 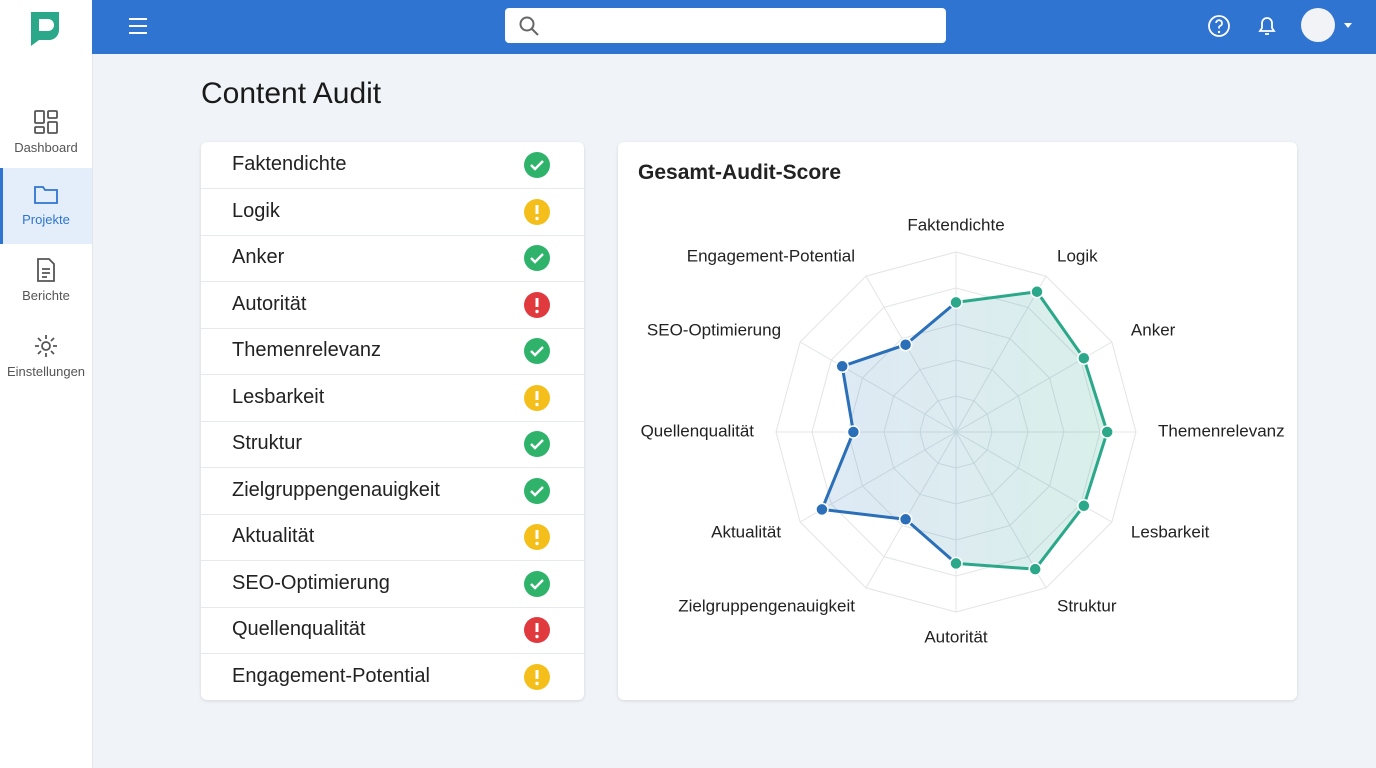 What do you see at coordinates (46, 371) in the screenshot?
I see `nav-label: Einstellungen` at bounding box center [46, 371].